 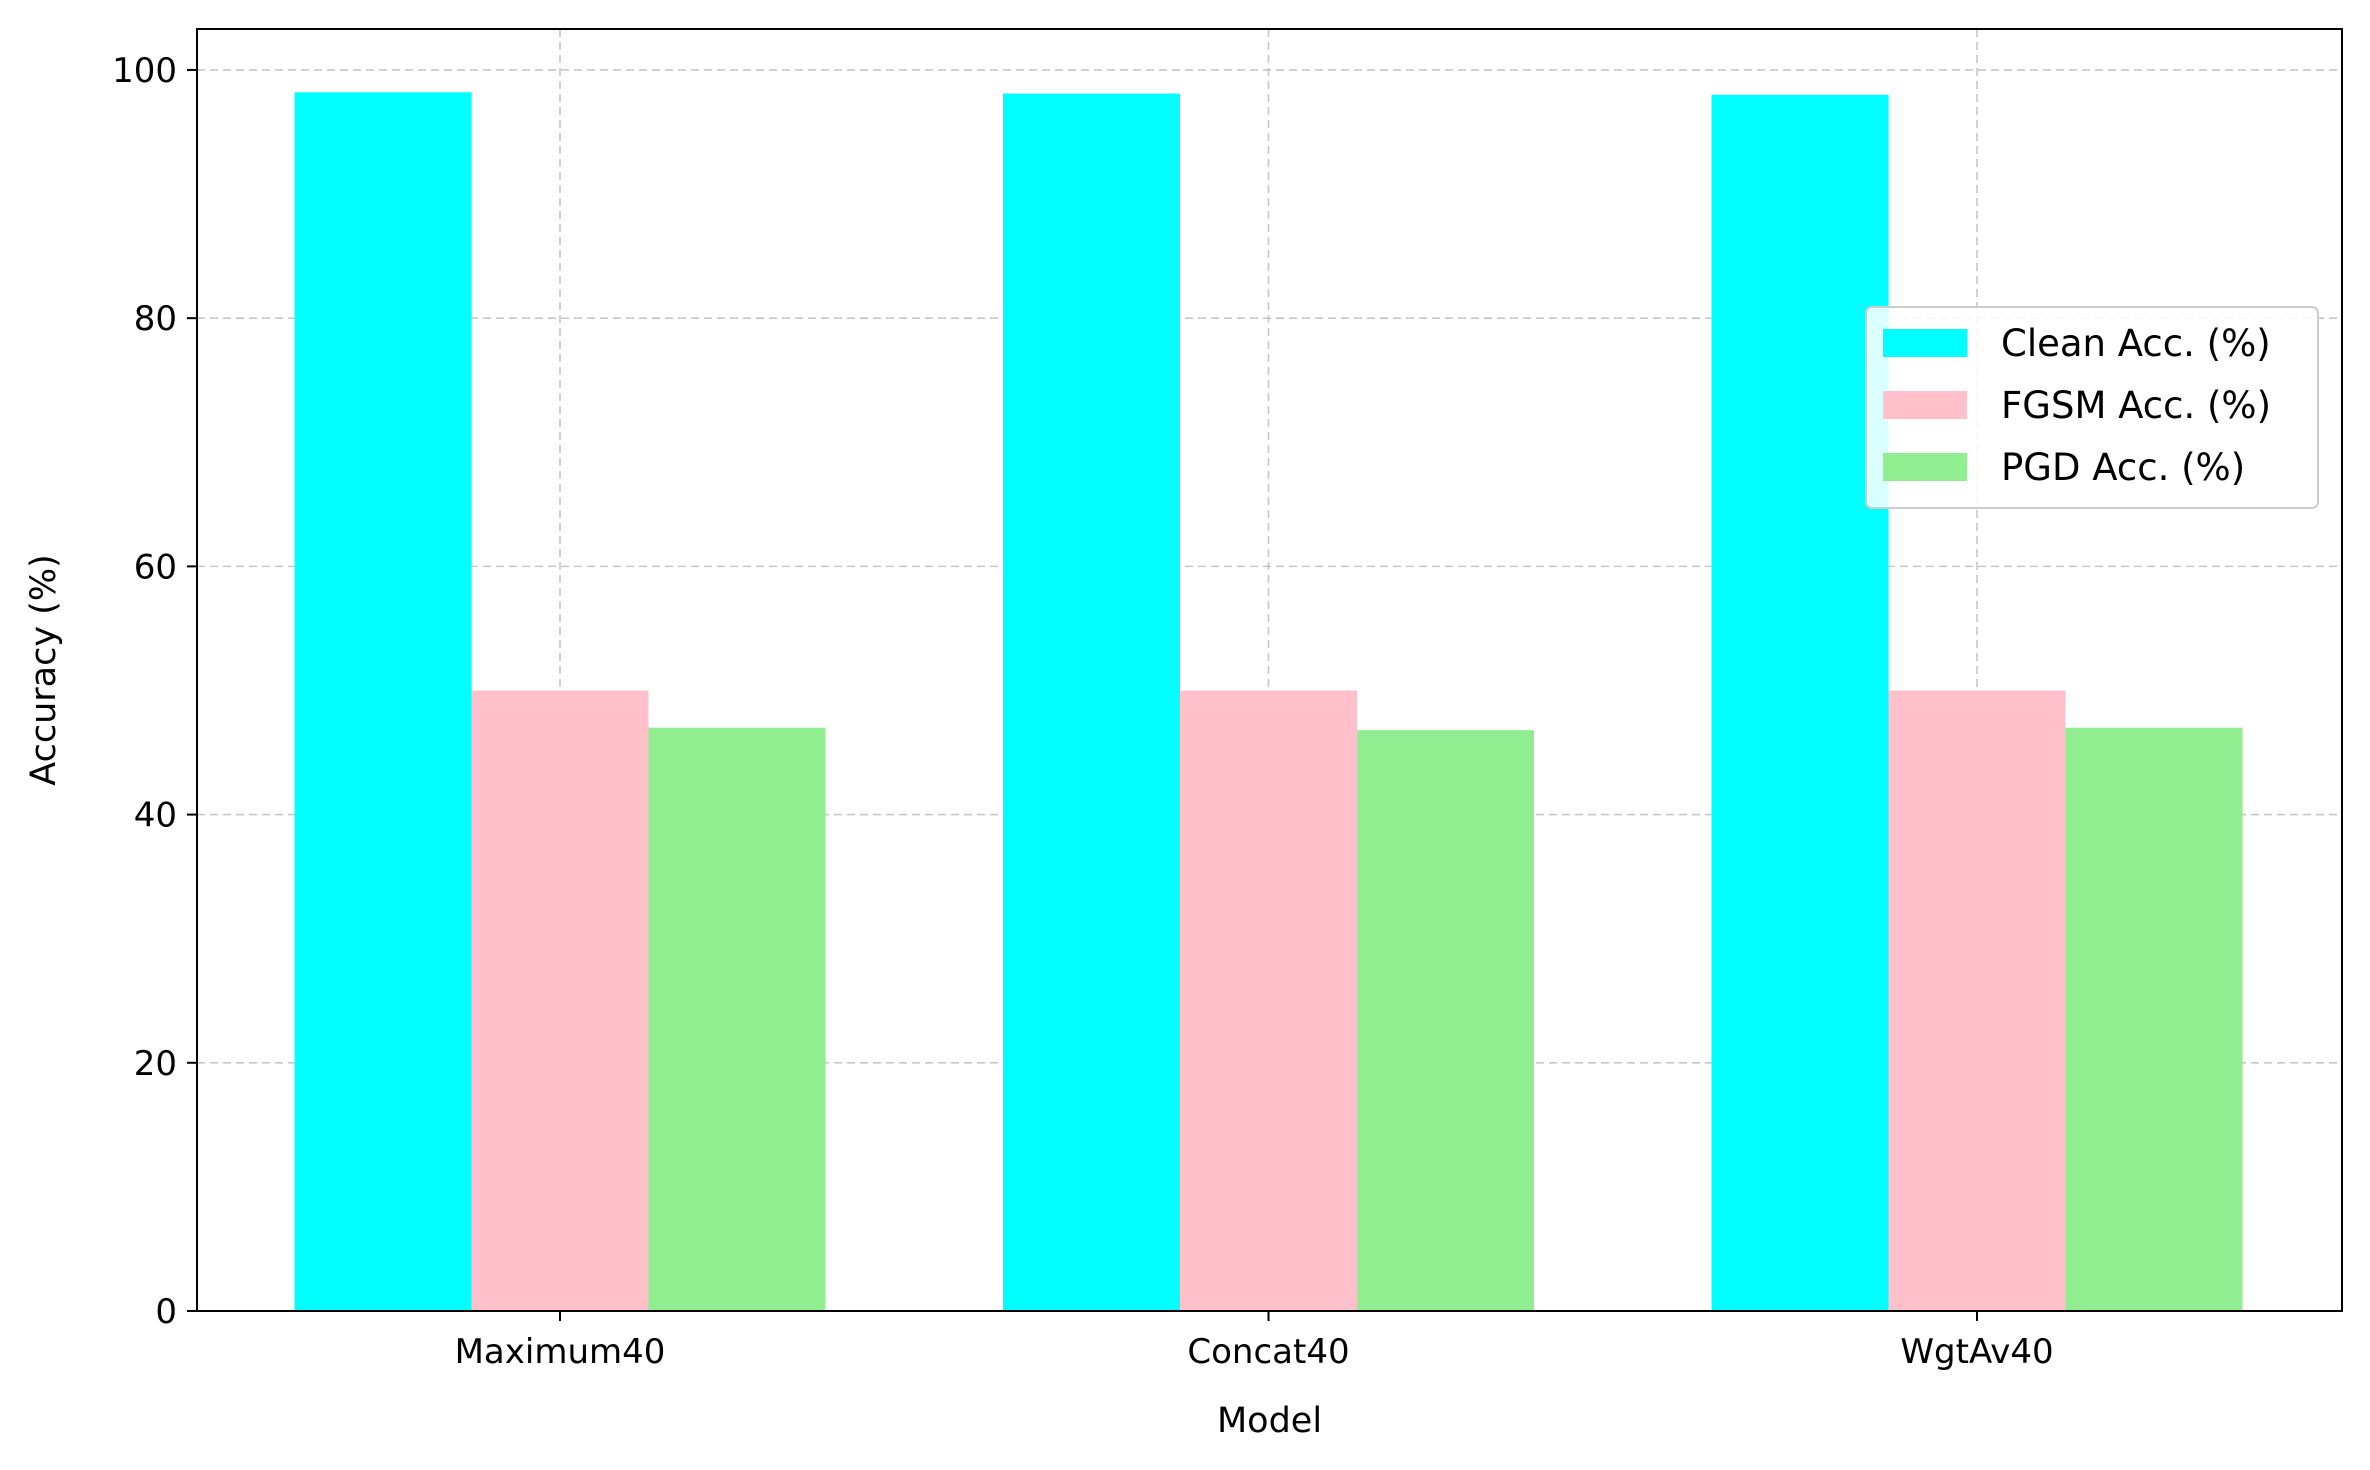 What do you see at coordinates (155, 1064) in the screenshot?
I see `y-tick-label: 20` at bounding box center [155, 1064].